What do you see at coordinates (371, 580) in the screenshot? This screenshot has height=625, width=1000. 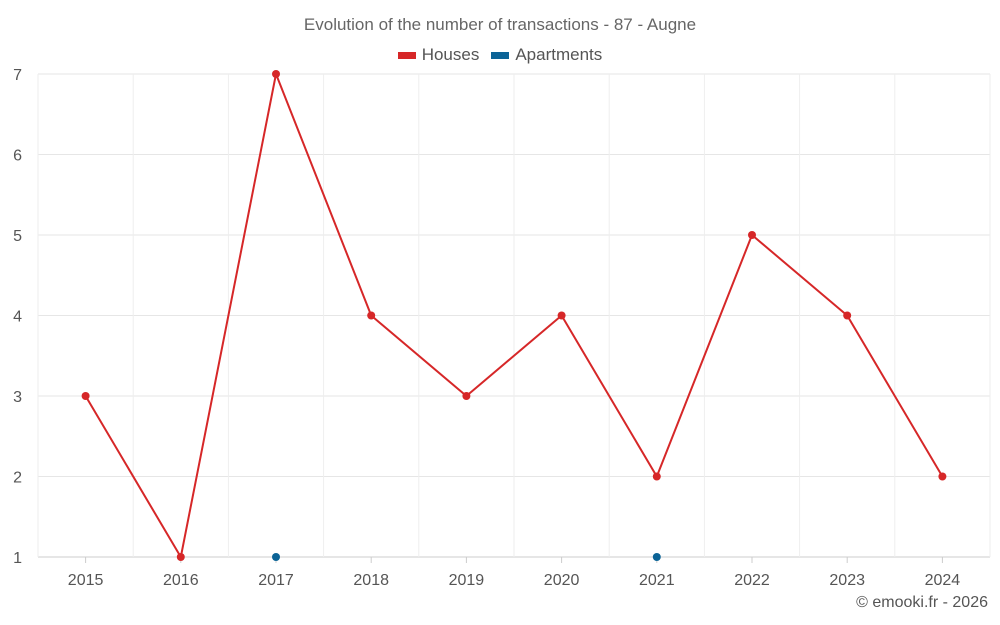 I see `x-tick-label: 2018` at bounding box center [371, 580].